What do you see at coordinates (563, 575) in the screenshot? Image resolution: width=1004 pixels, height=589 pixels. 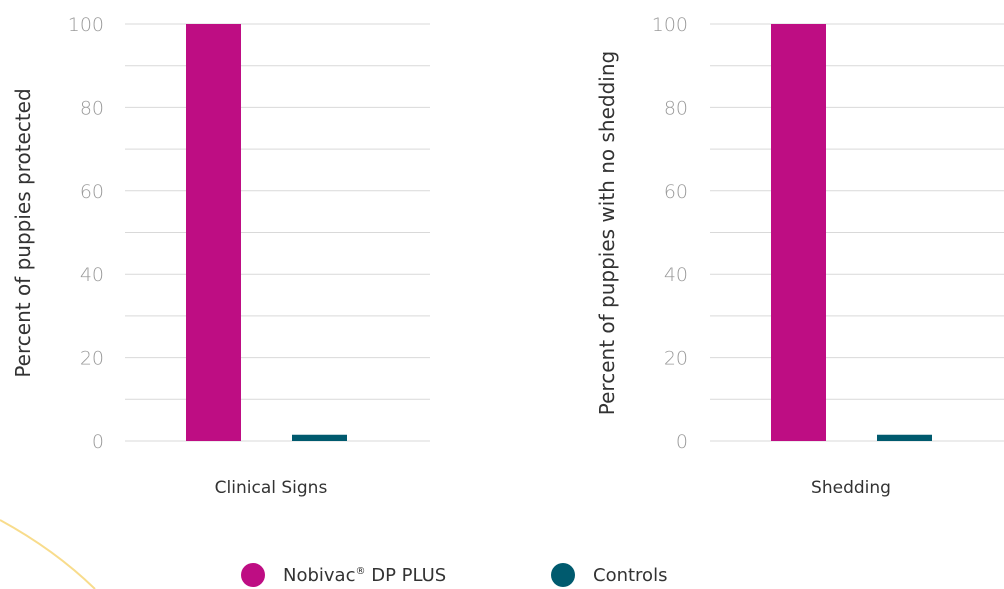 I see `legend-swatch-controls` at bounding box center [563, 575].